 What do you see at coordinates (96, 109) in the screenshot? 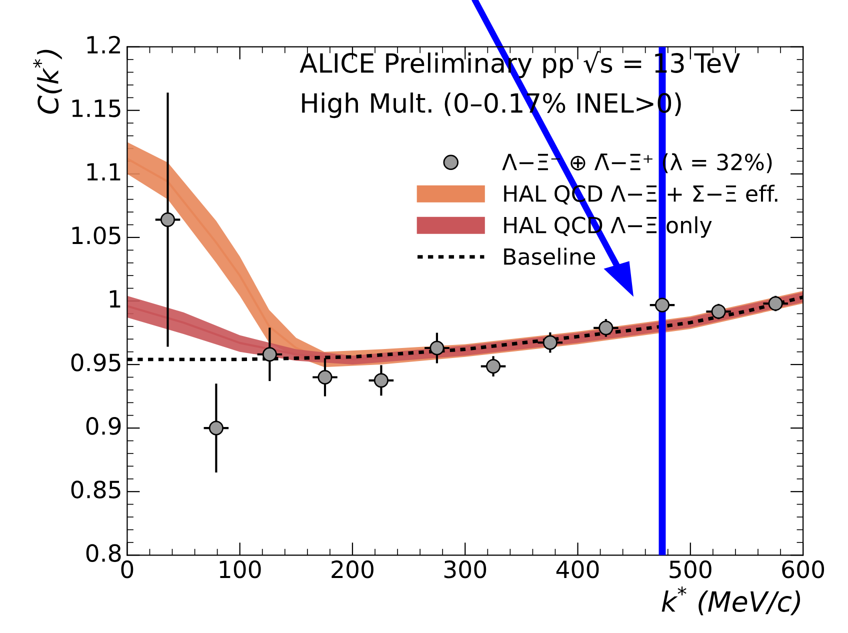
I see `y-tick-label: 1.15` at bounding box center [96, 109].